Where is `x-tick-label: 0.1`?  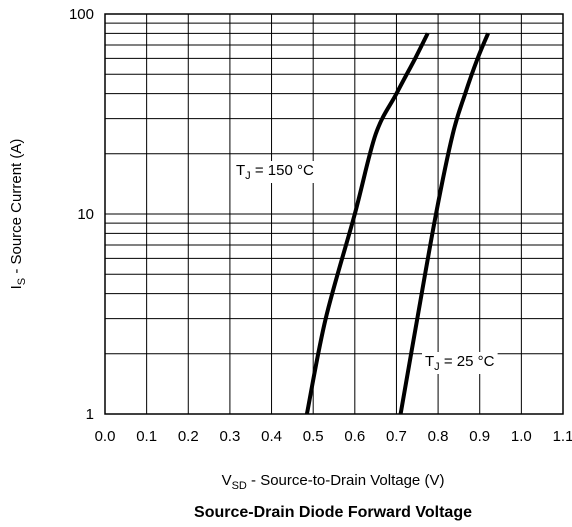
x-tick-label: 0.1 is located at coordinates (146, 436).